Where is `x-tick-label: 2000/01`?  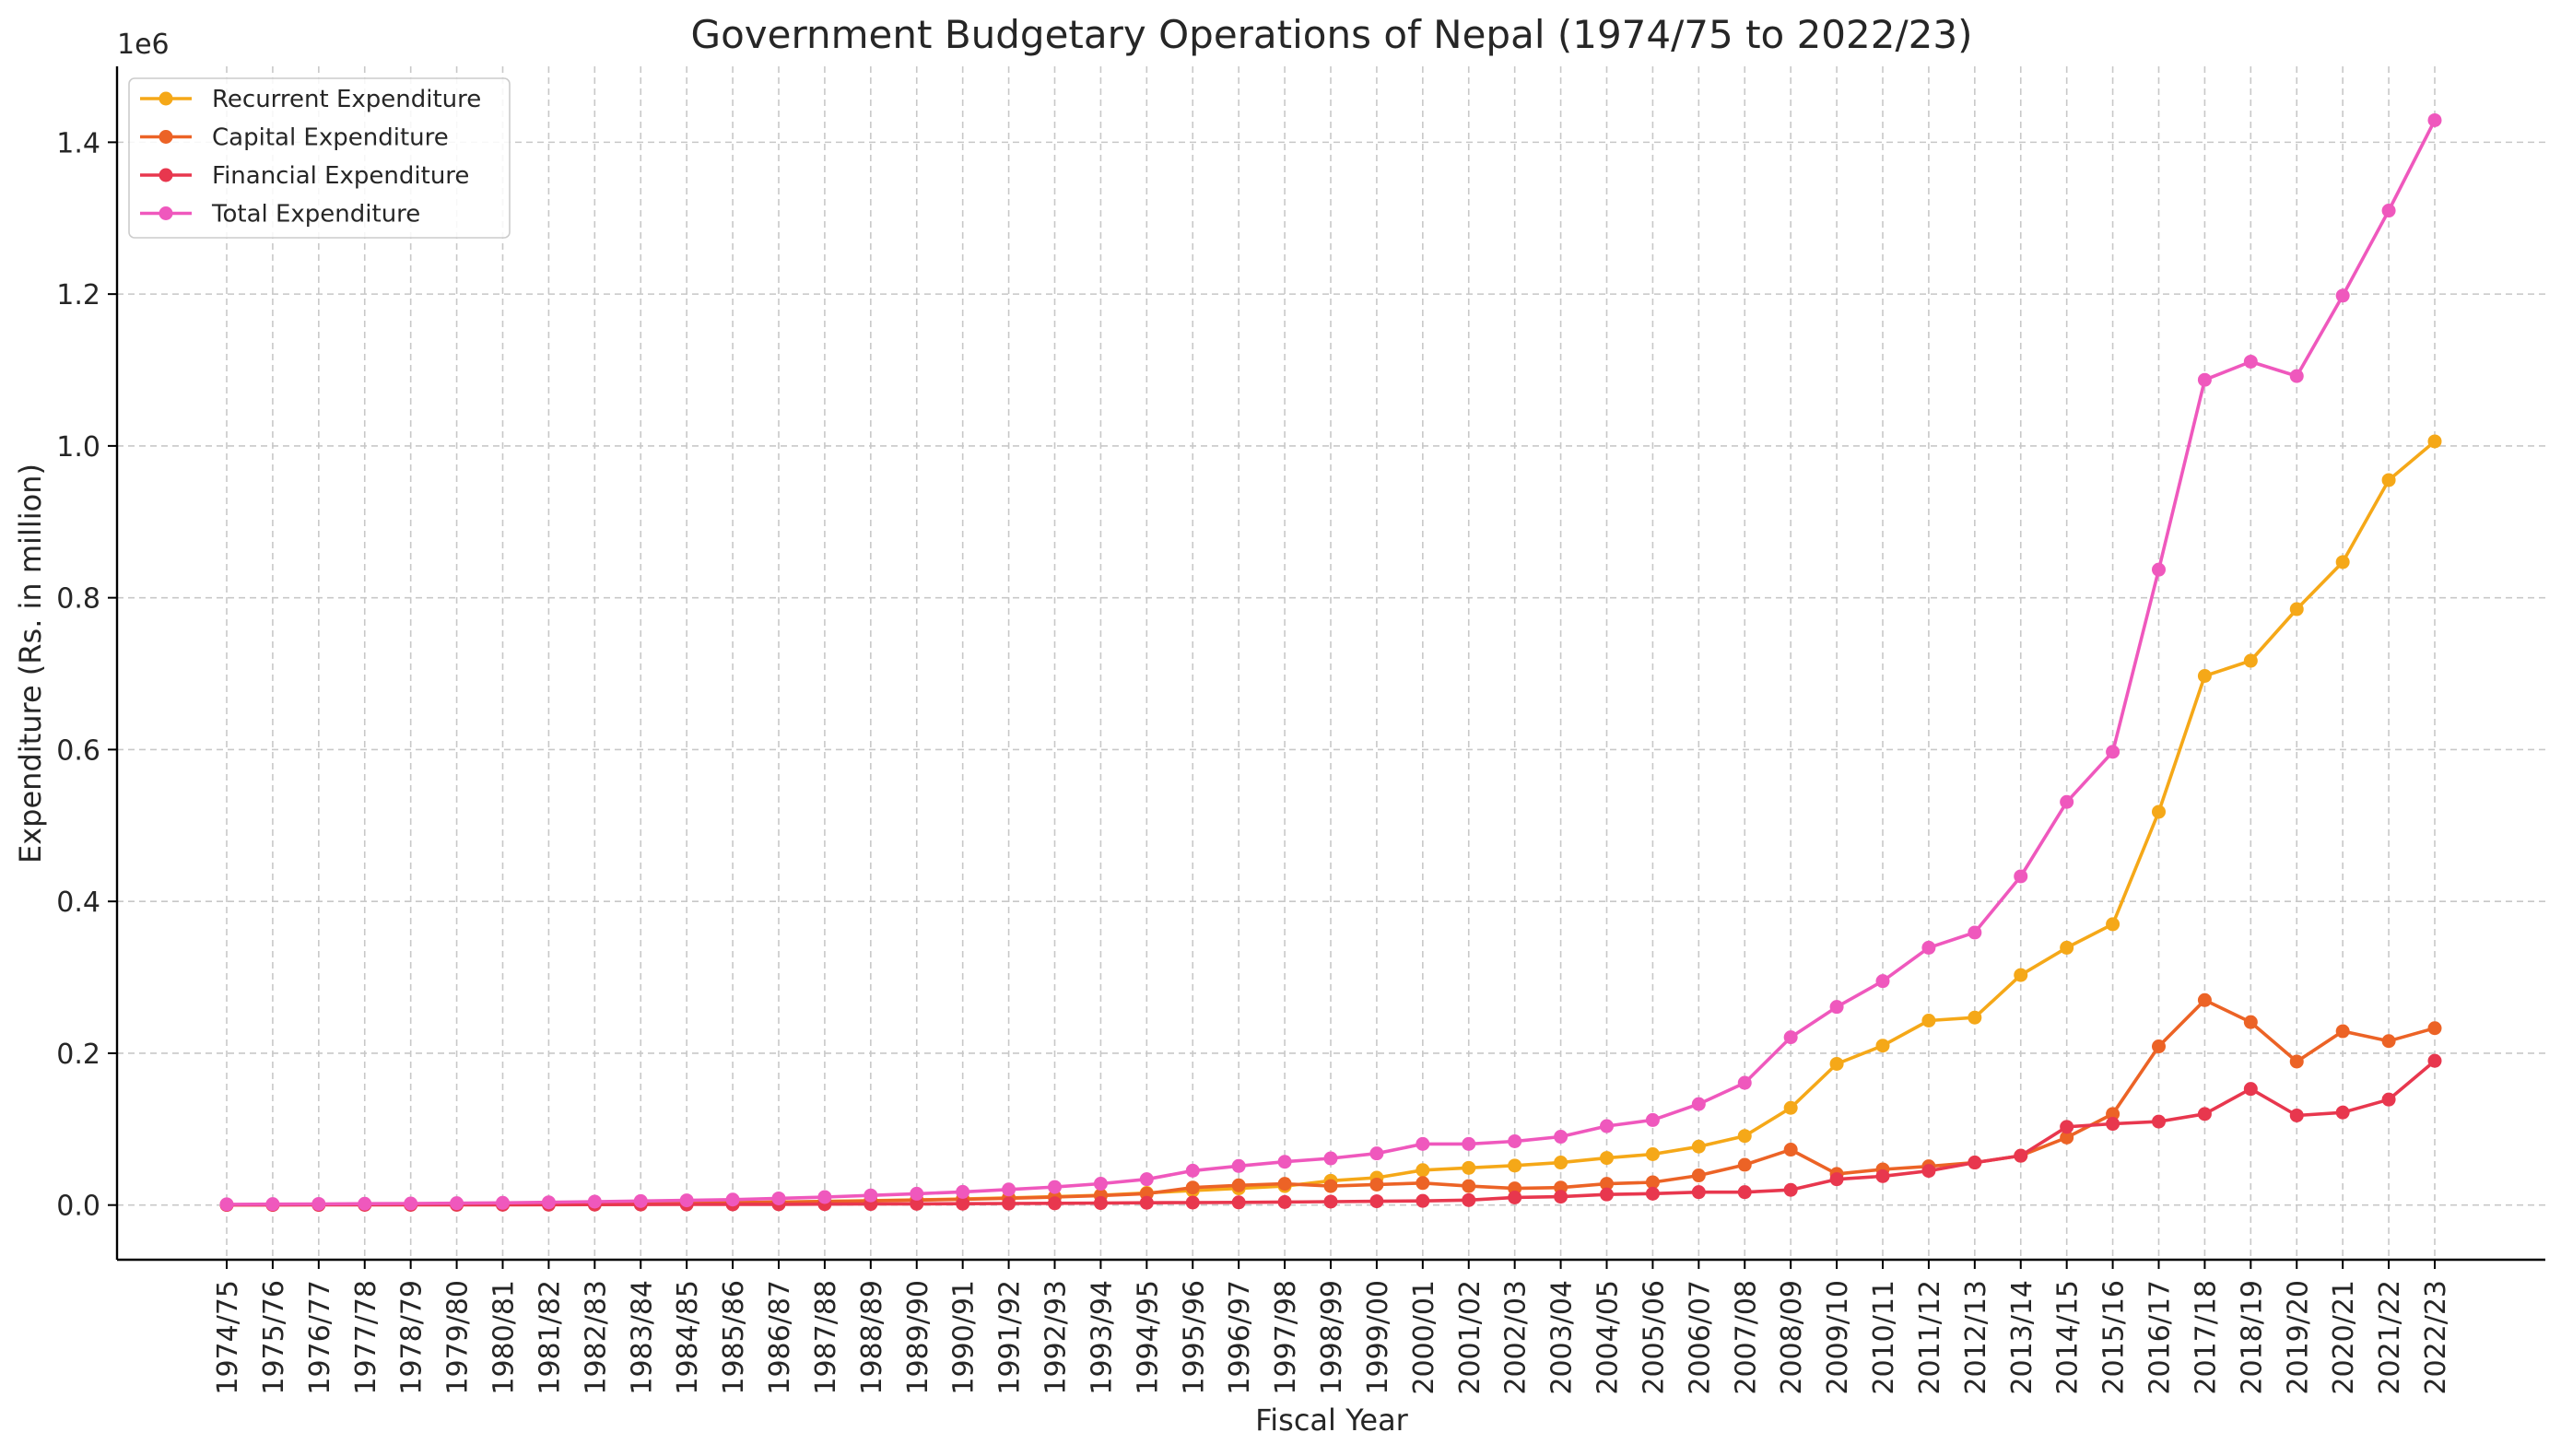
x-tick-label: 2000/01 is located at coordinates (1424, 1337).